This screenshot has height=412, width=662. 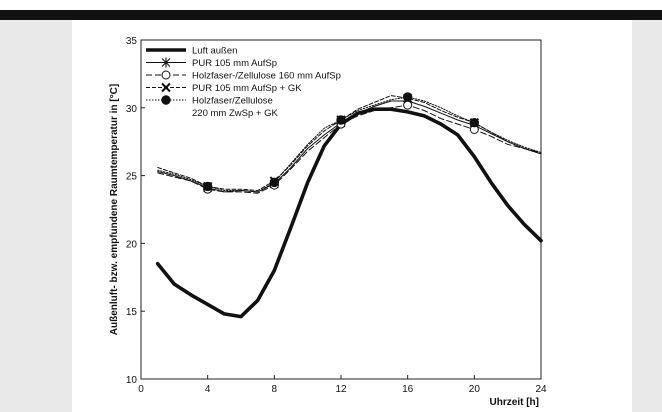 What do you see at coordinates (647, 216) in the screenshot?
I see `right-margin-panel` at bounding box center [647, 216].